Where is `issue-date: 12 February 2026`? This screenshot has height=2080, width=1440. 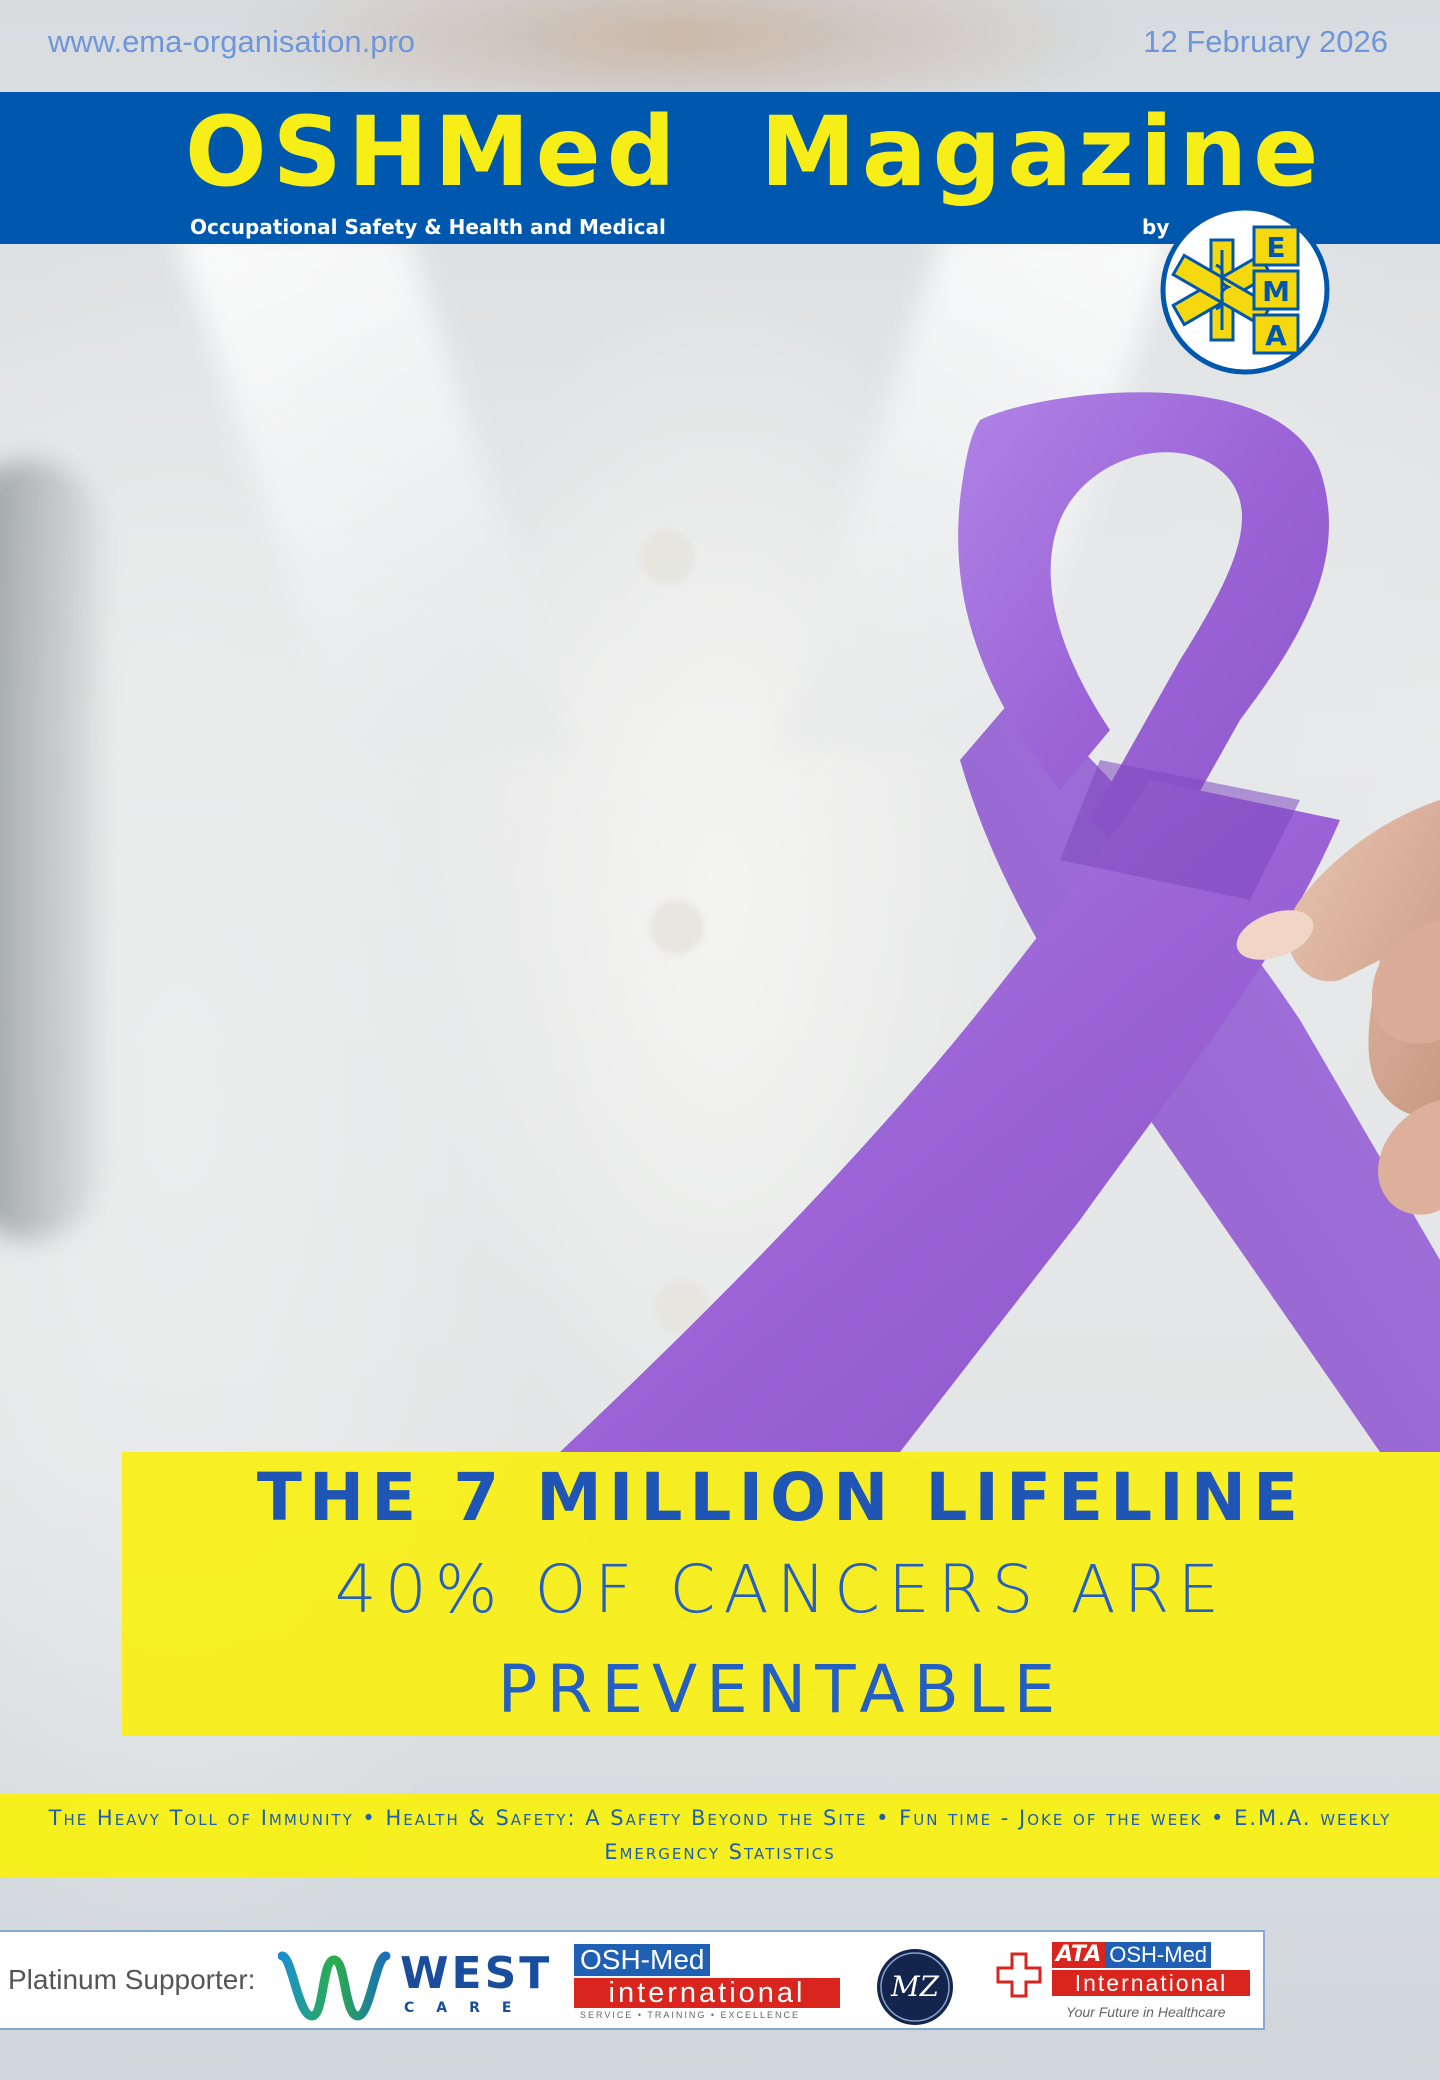
issue-date: 12 February 2026 is located at coordinates (1265, 41).